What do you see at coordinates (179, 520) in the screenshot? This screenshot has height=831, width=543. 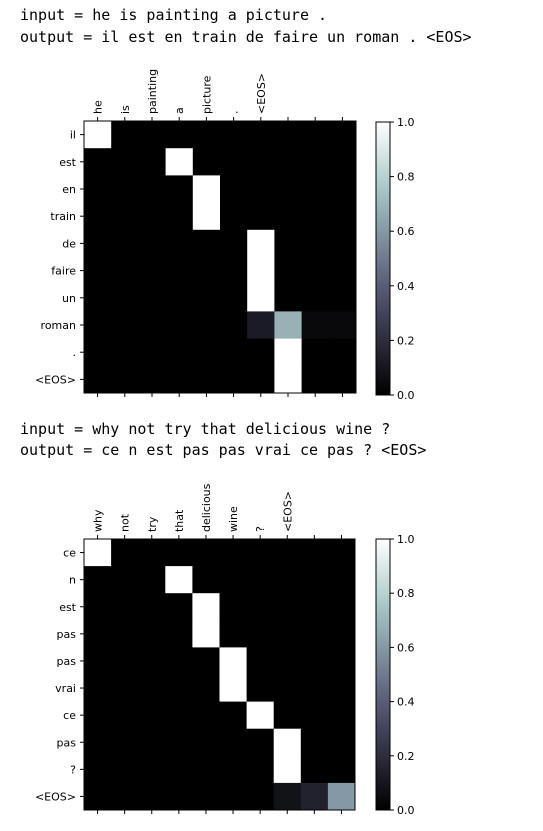 I see `x-tick-label: that` at bounding box center [179, 520].